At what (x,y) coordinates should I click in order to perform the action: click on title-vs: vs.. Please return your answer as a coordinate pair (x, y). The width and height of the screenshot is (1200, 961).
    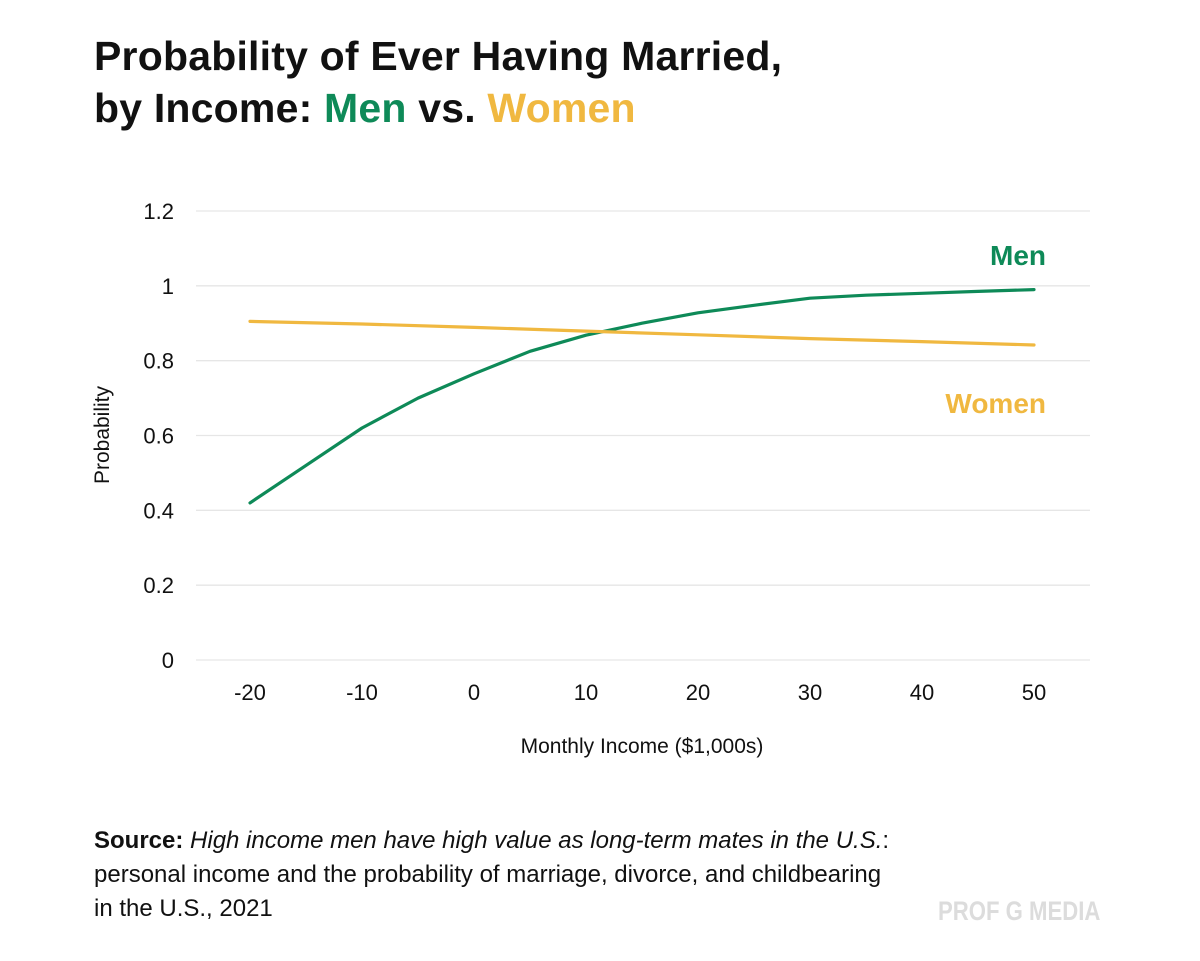
    Looking at the image, I should click on (447, 108).